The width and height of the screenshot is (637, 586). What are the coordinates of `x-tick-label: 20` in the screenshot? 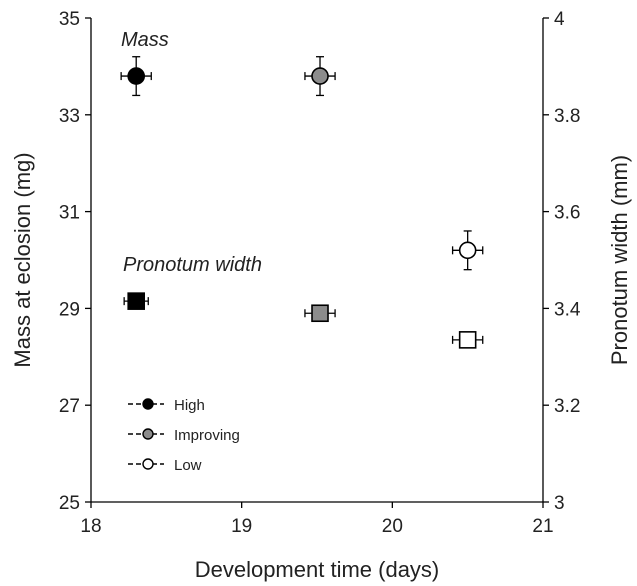 It's located at (392, 526).